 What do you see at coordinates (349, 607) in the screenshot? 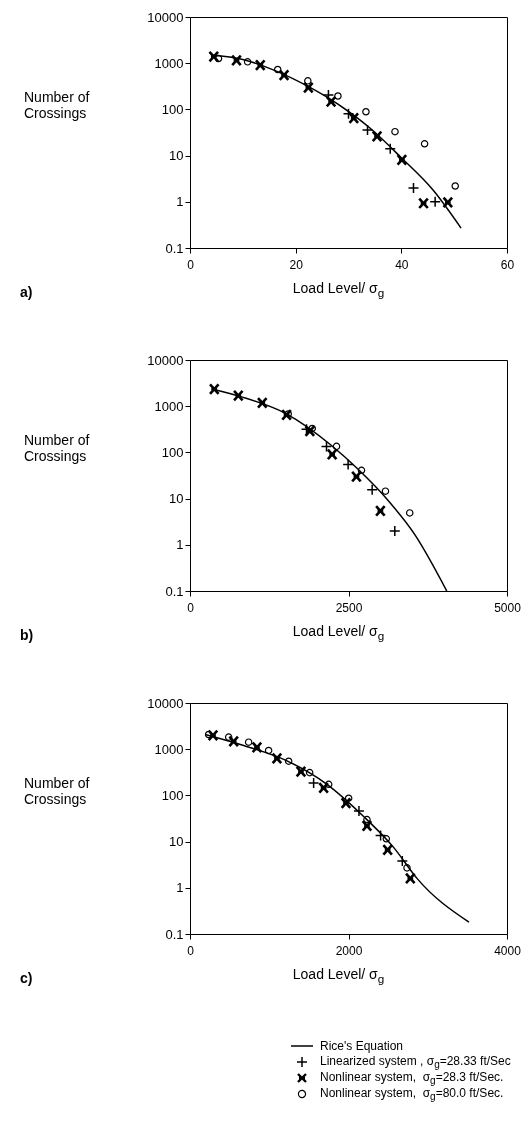
I see `x-tick-label: 2500` at bounding box center [349, 607].